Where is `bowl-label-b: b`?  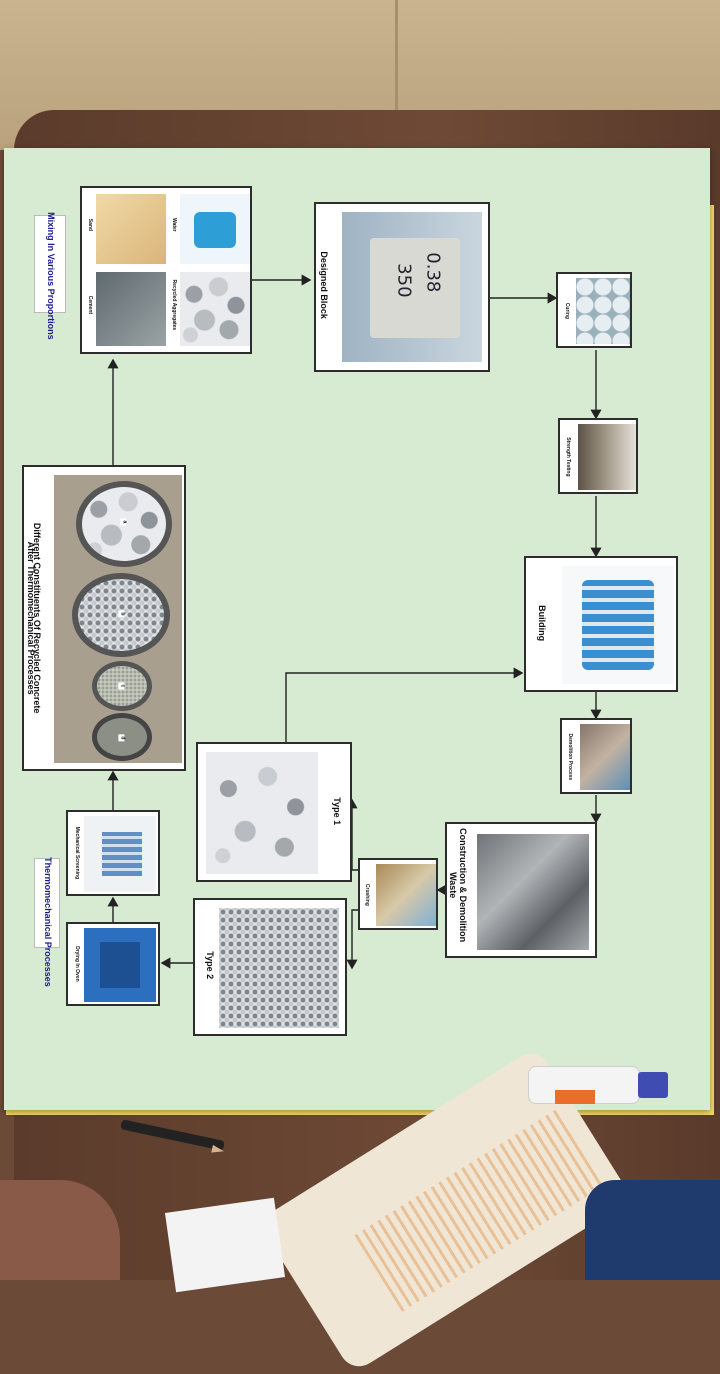 bowl-label-b: b is located at coordinates (122, 614).